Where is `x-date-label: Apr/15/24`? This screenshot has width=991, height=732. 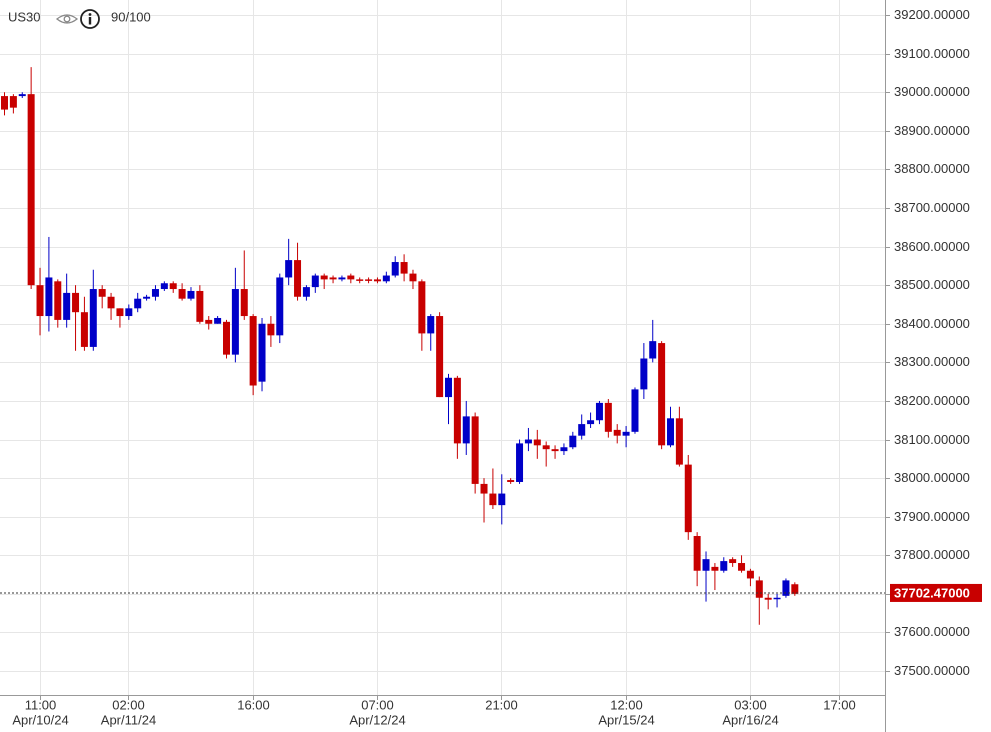
x-date-label: Apr/15/24 is located at coordinates (626, 719).